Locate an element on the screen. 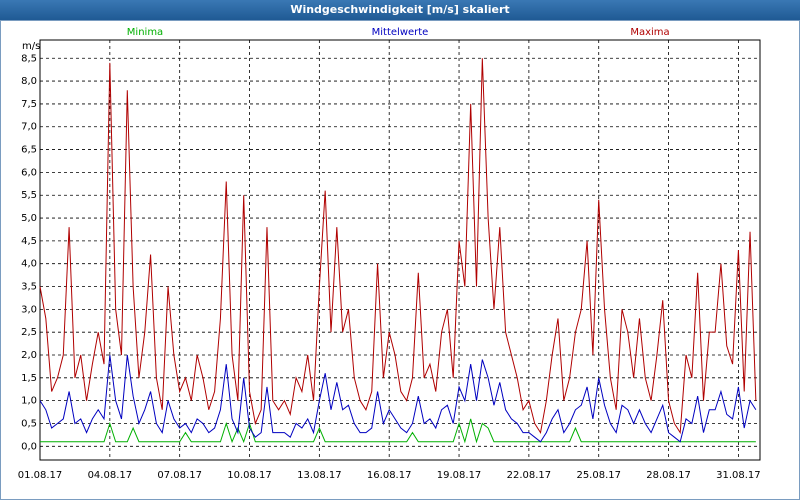 Image resolution: width=800 pixels, height=500 pixels. x-tick-label: 01.08.17 is located at coordinates (40, 475).